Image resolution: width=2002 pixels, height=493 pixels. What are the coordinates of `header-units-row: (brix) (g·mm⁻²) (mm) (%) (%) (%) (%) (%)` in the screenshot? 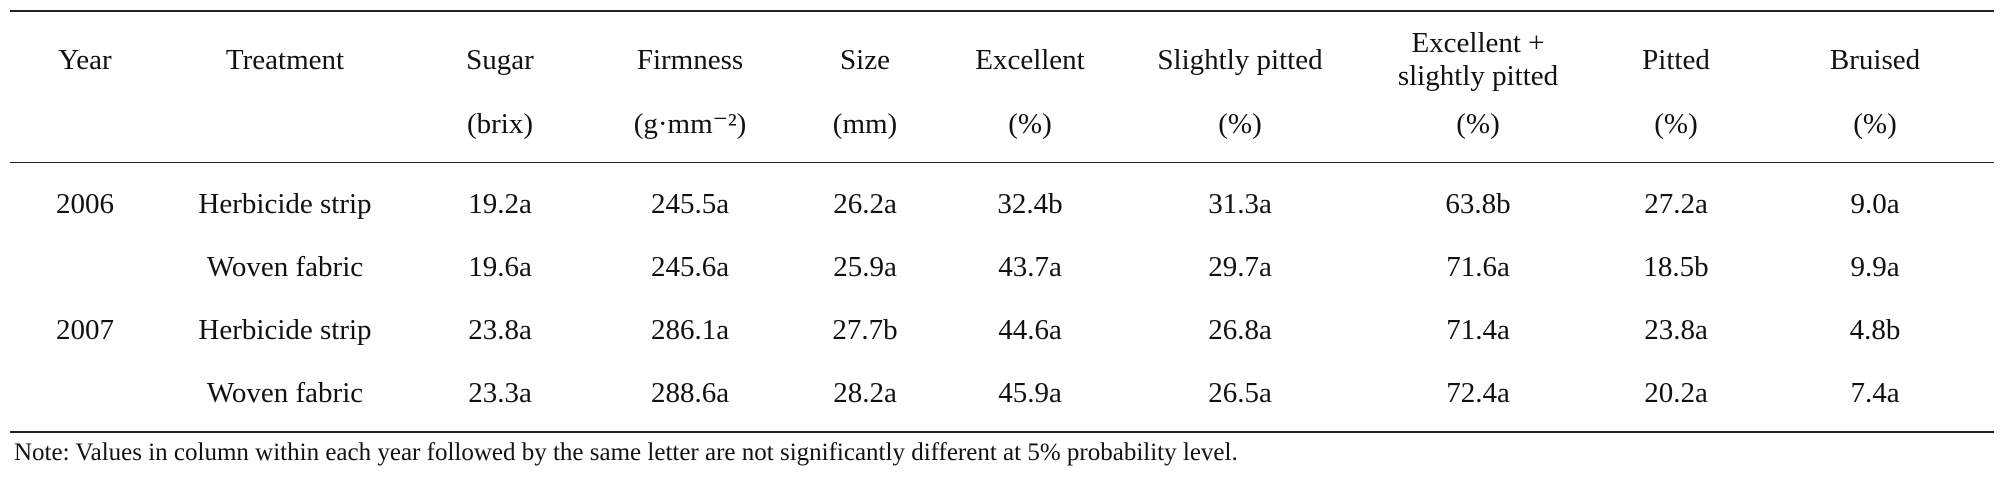 It's located at (1002, 135).